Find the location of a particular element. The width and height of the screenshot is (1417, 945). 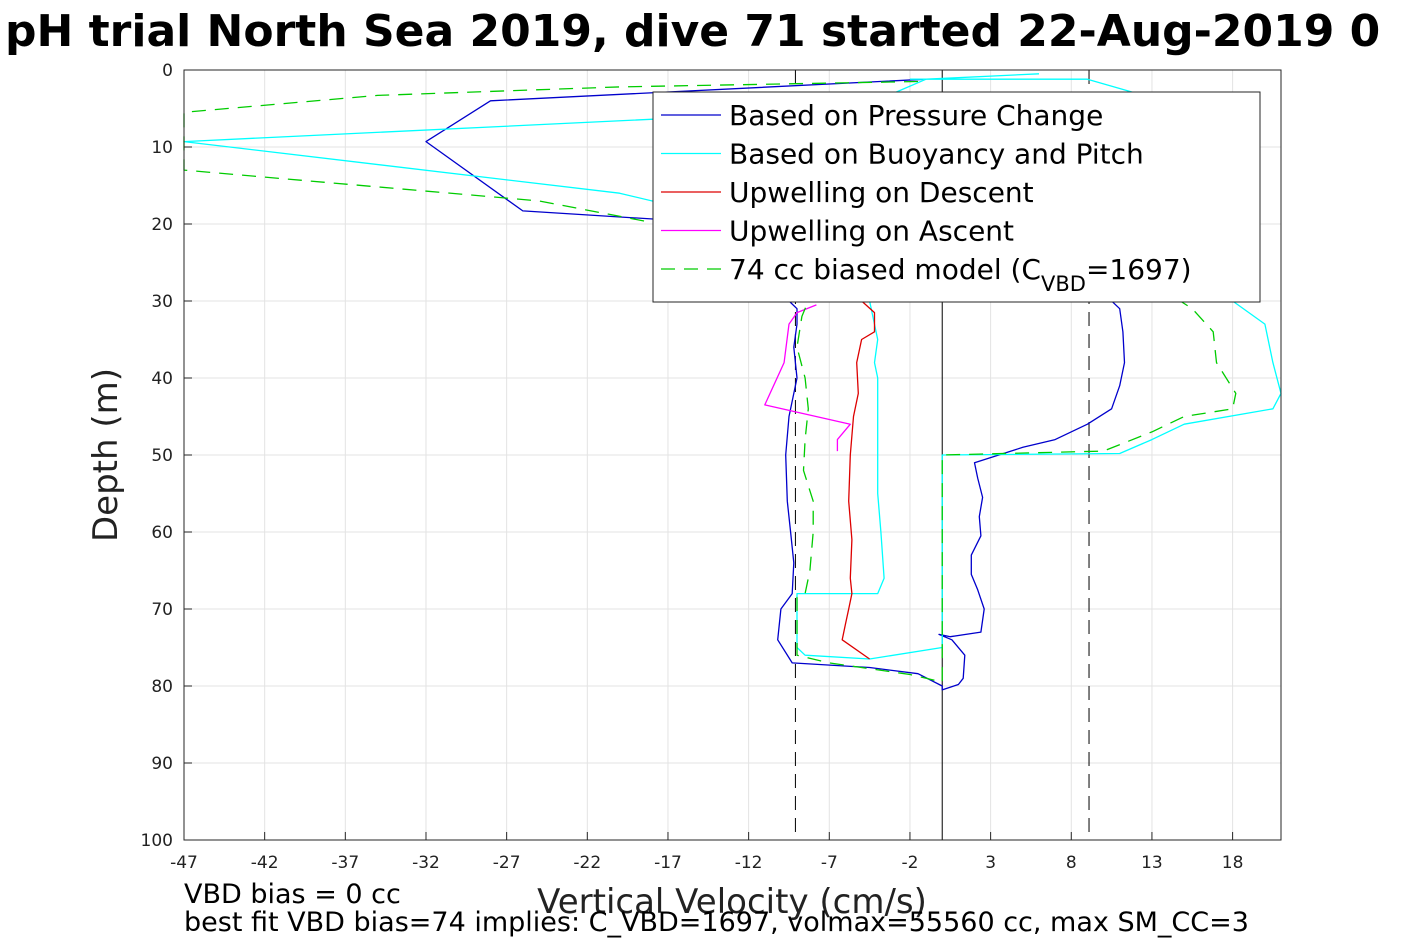

y-tick-label: 50 is located at coordinates (162, 456).